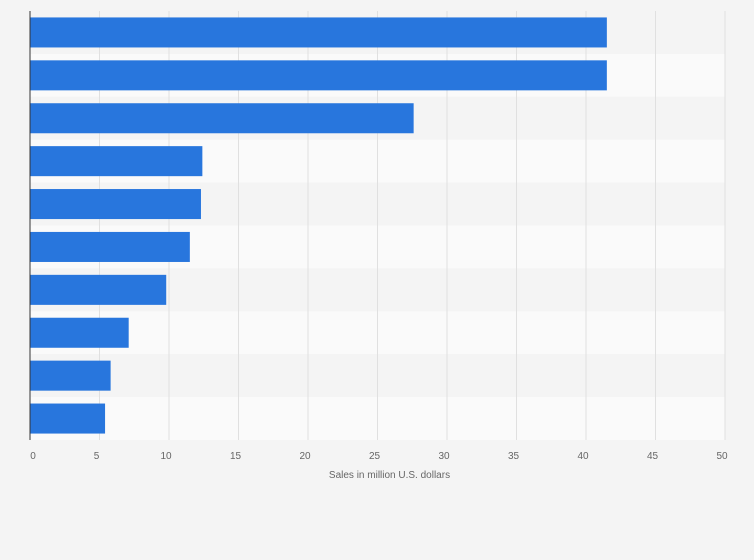 Image resolution: width=754 pixels, height=560 pixels. I want to click on x-tick-label-3: 15, so click(236, 456).